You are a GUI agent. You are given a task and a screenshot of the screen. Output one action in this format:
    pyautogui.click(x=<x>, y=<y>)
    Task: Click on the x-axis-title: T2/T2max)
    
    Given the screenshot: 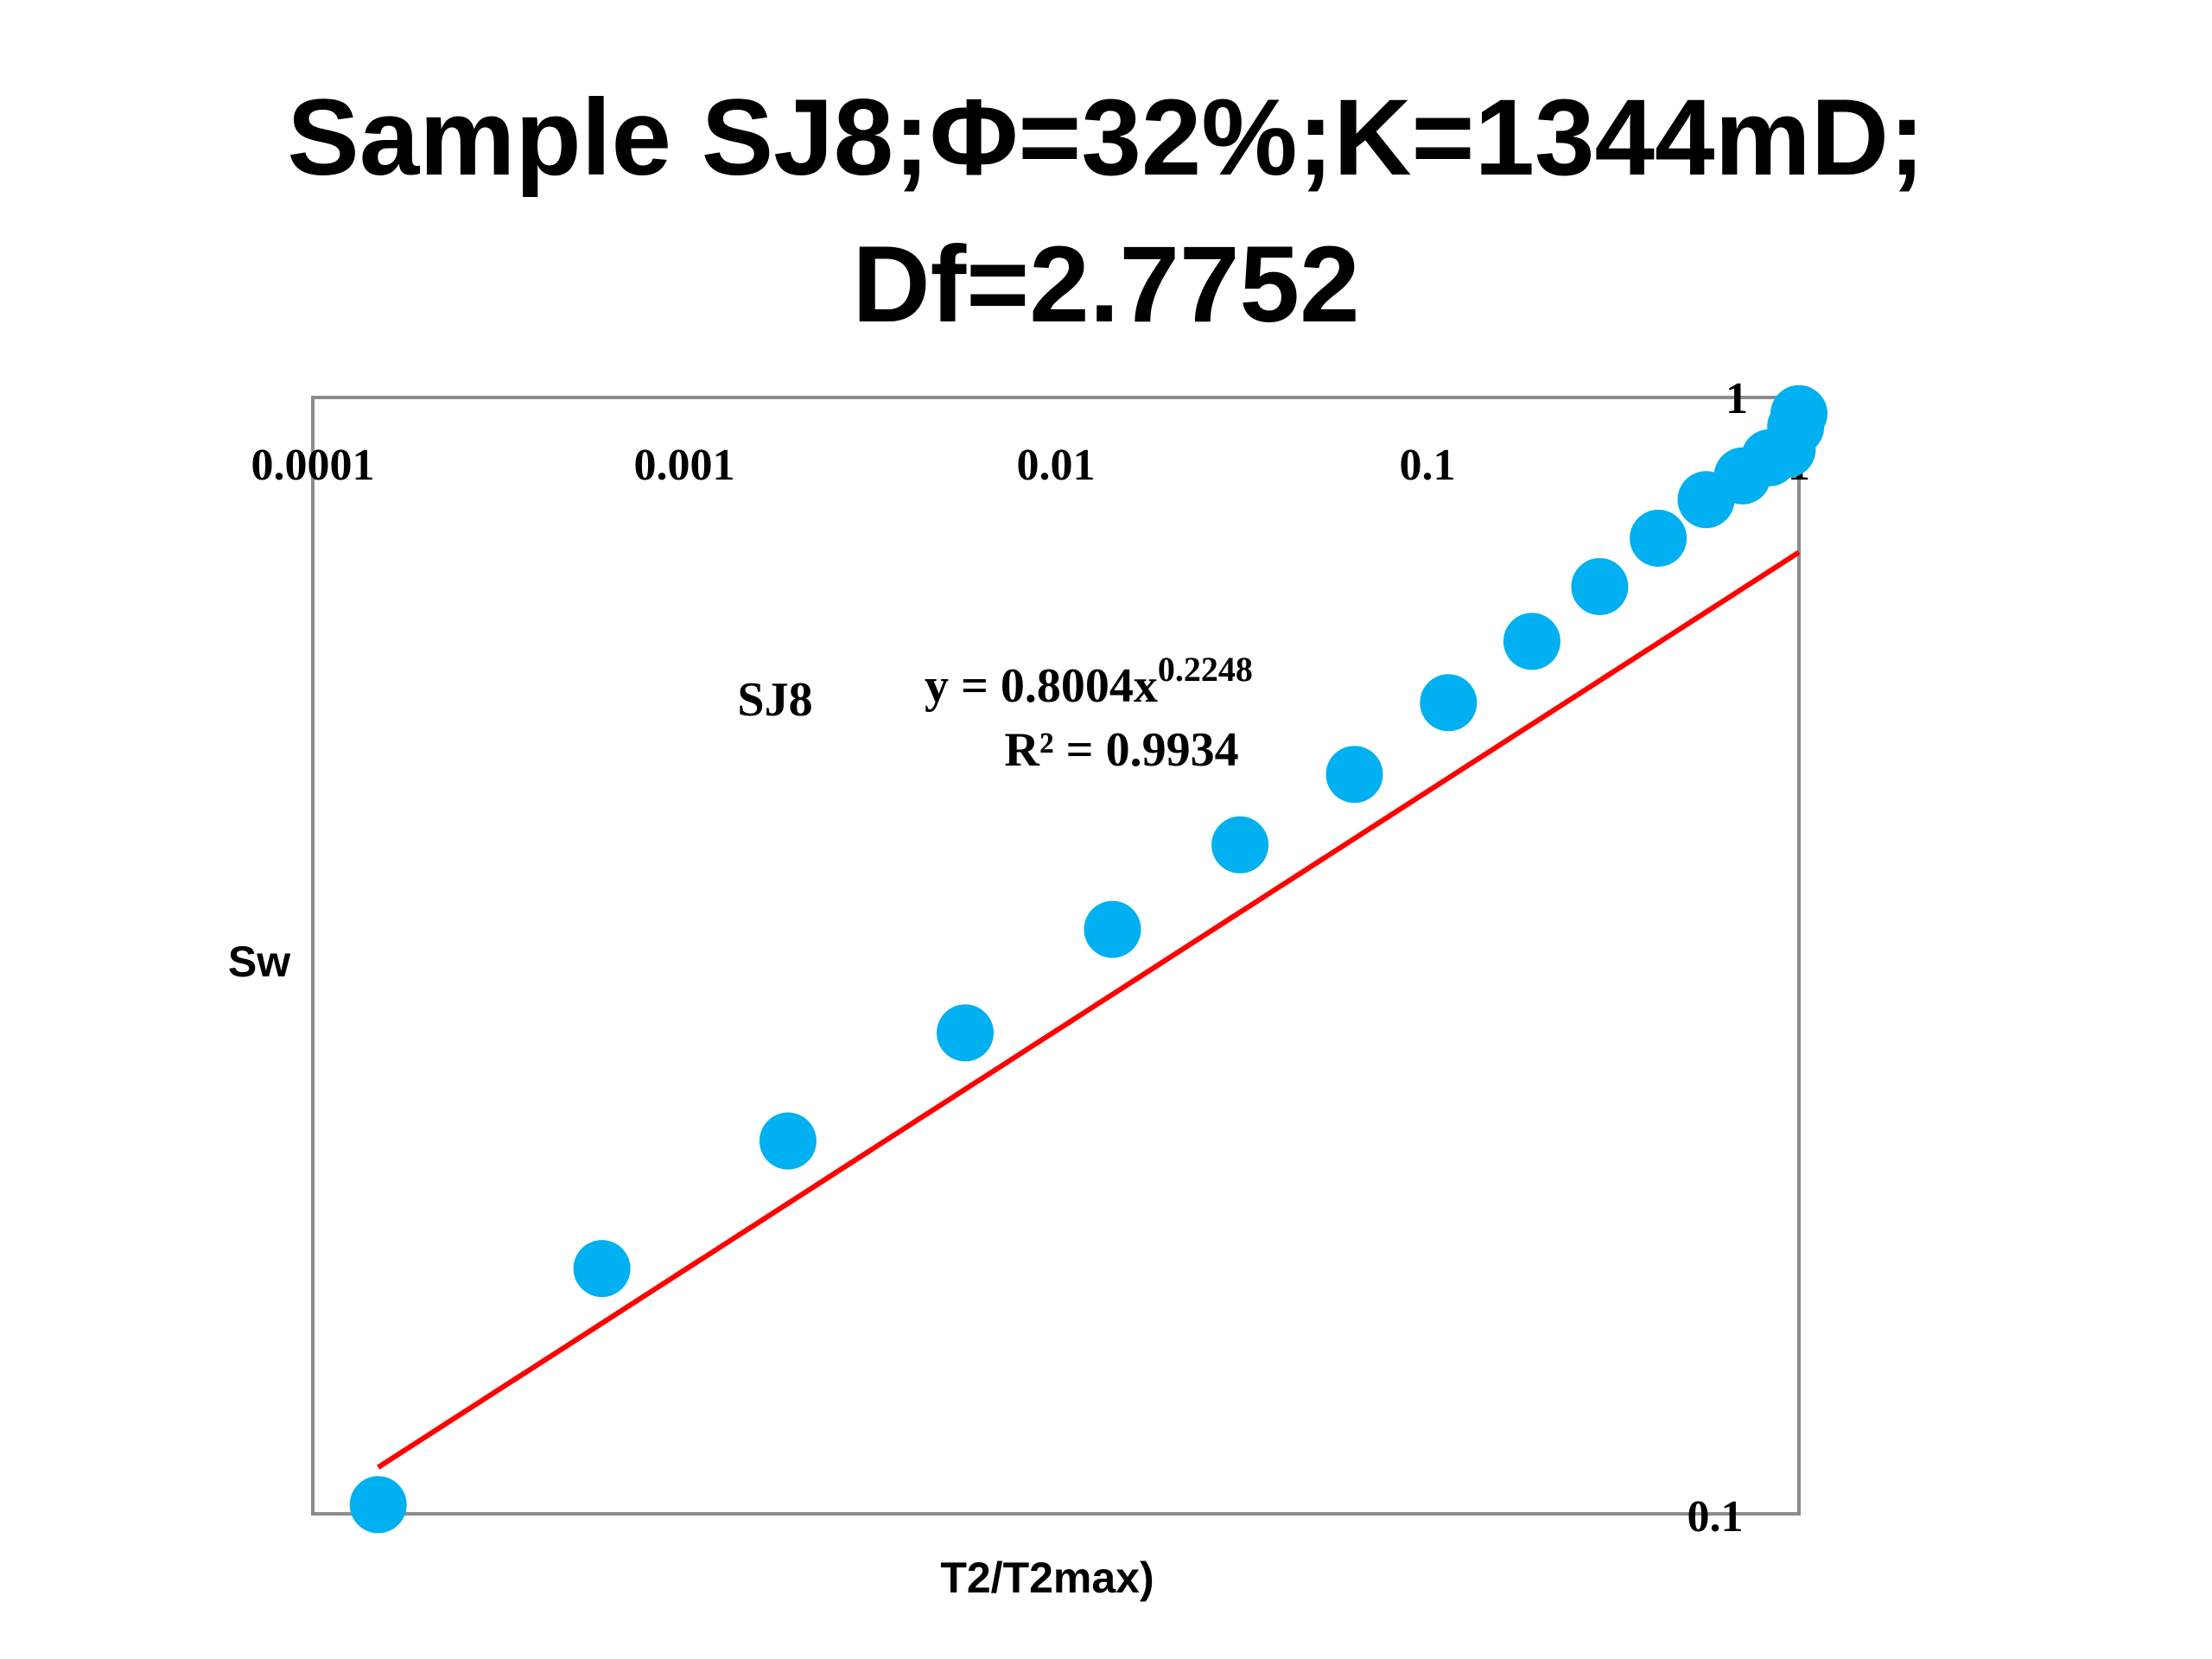 What is the action you would take?
    pyautogui.click(x=1047, y=1578)
    